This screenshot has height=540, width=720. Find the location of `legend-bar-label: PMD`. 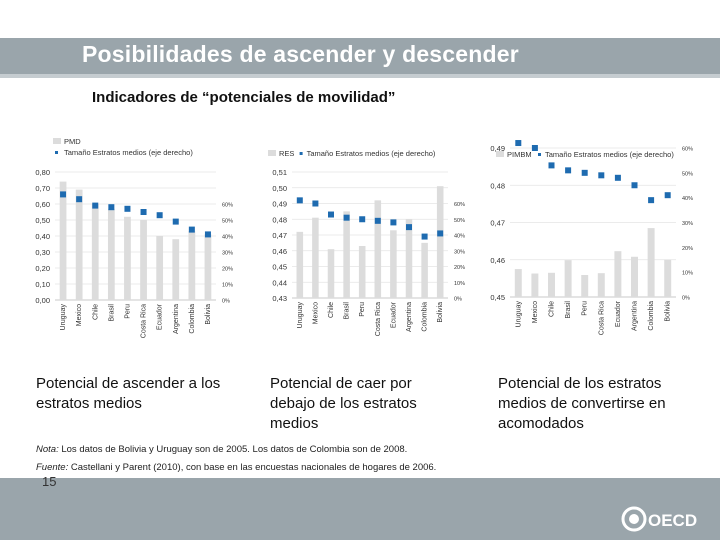

legend-bar-label: PMD is located at coordinates (72, 141).